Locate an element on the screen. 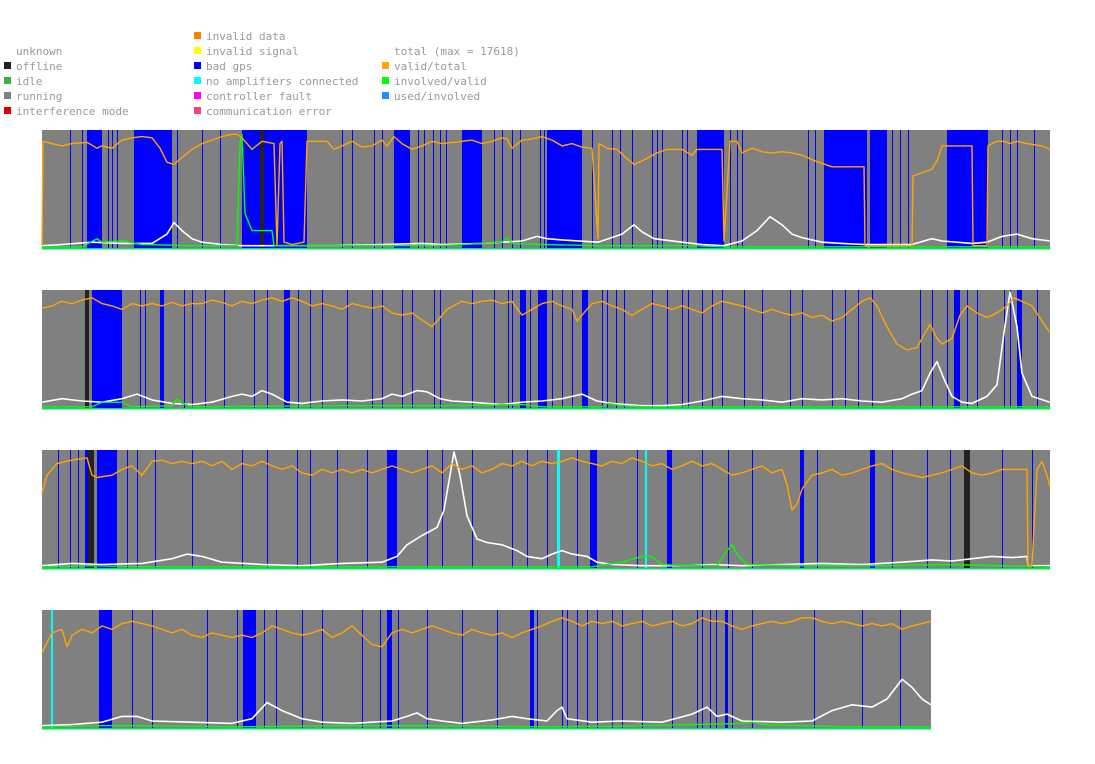 This screenshot has height=764, width=1095. legend-item: controller fault is located at coordinates (253, 96).